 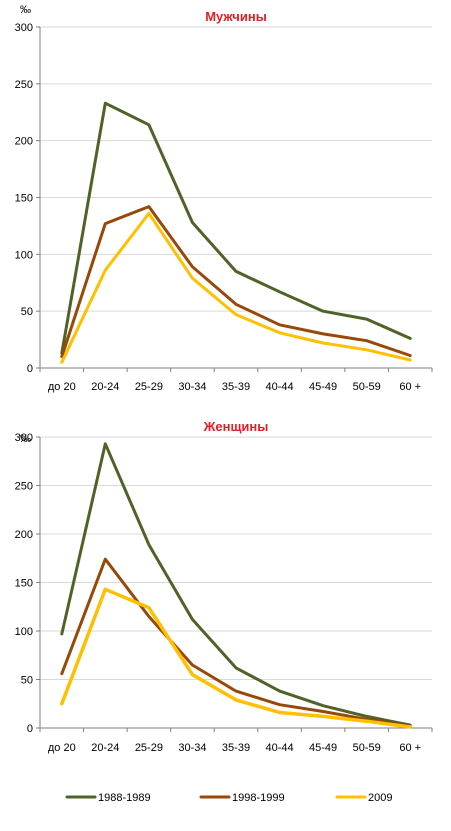 I want to click on men-x-tick-label: 50-59, so click(x=367, y=387).